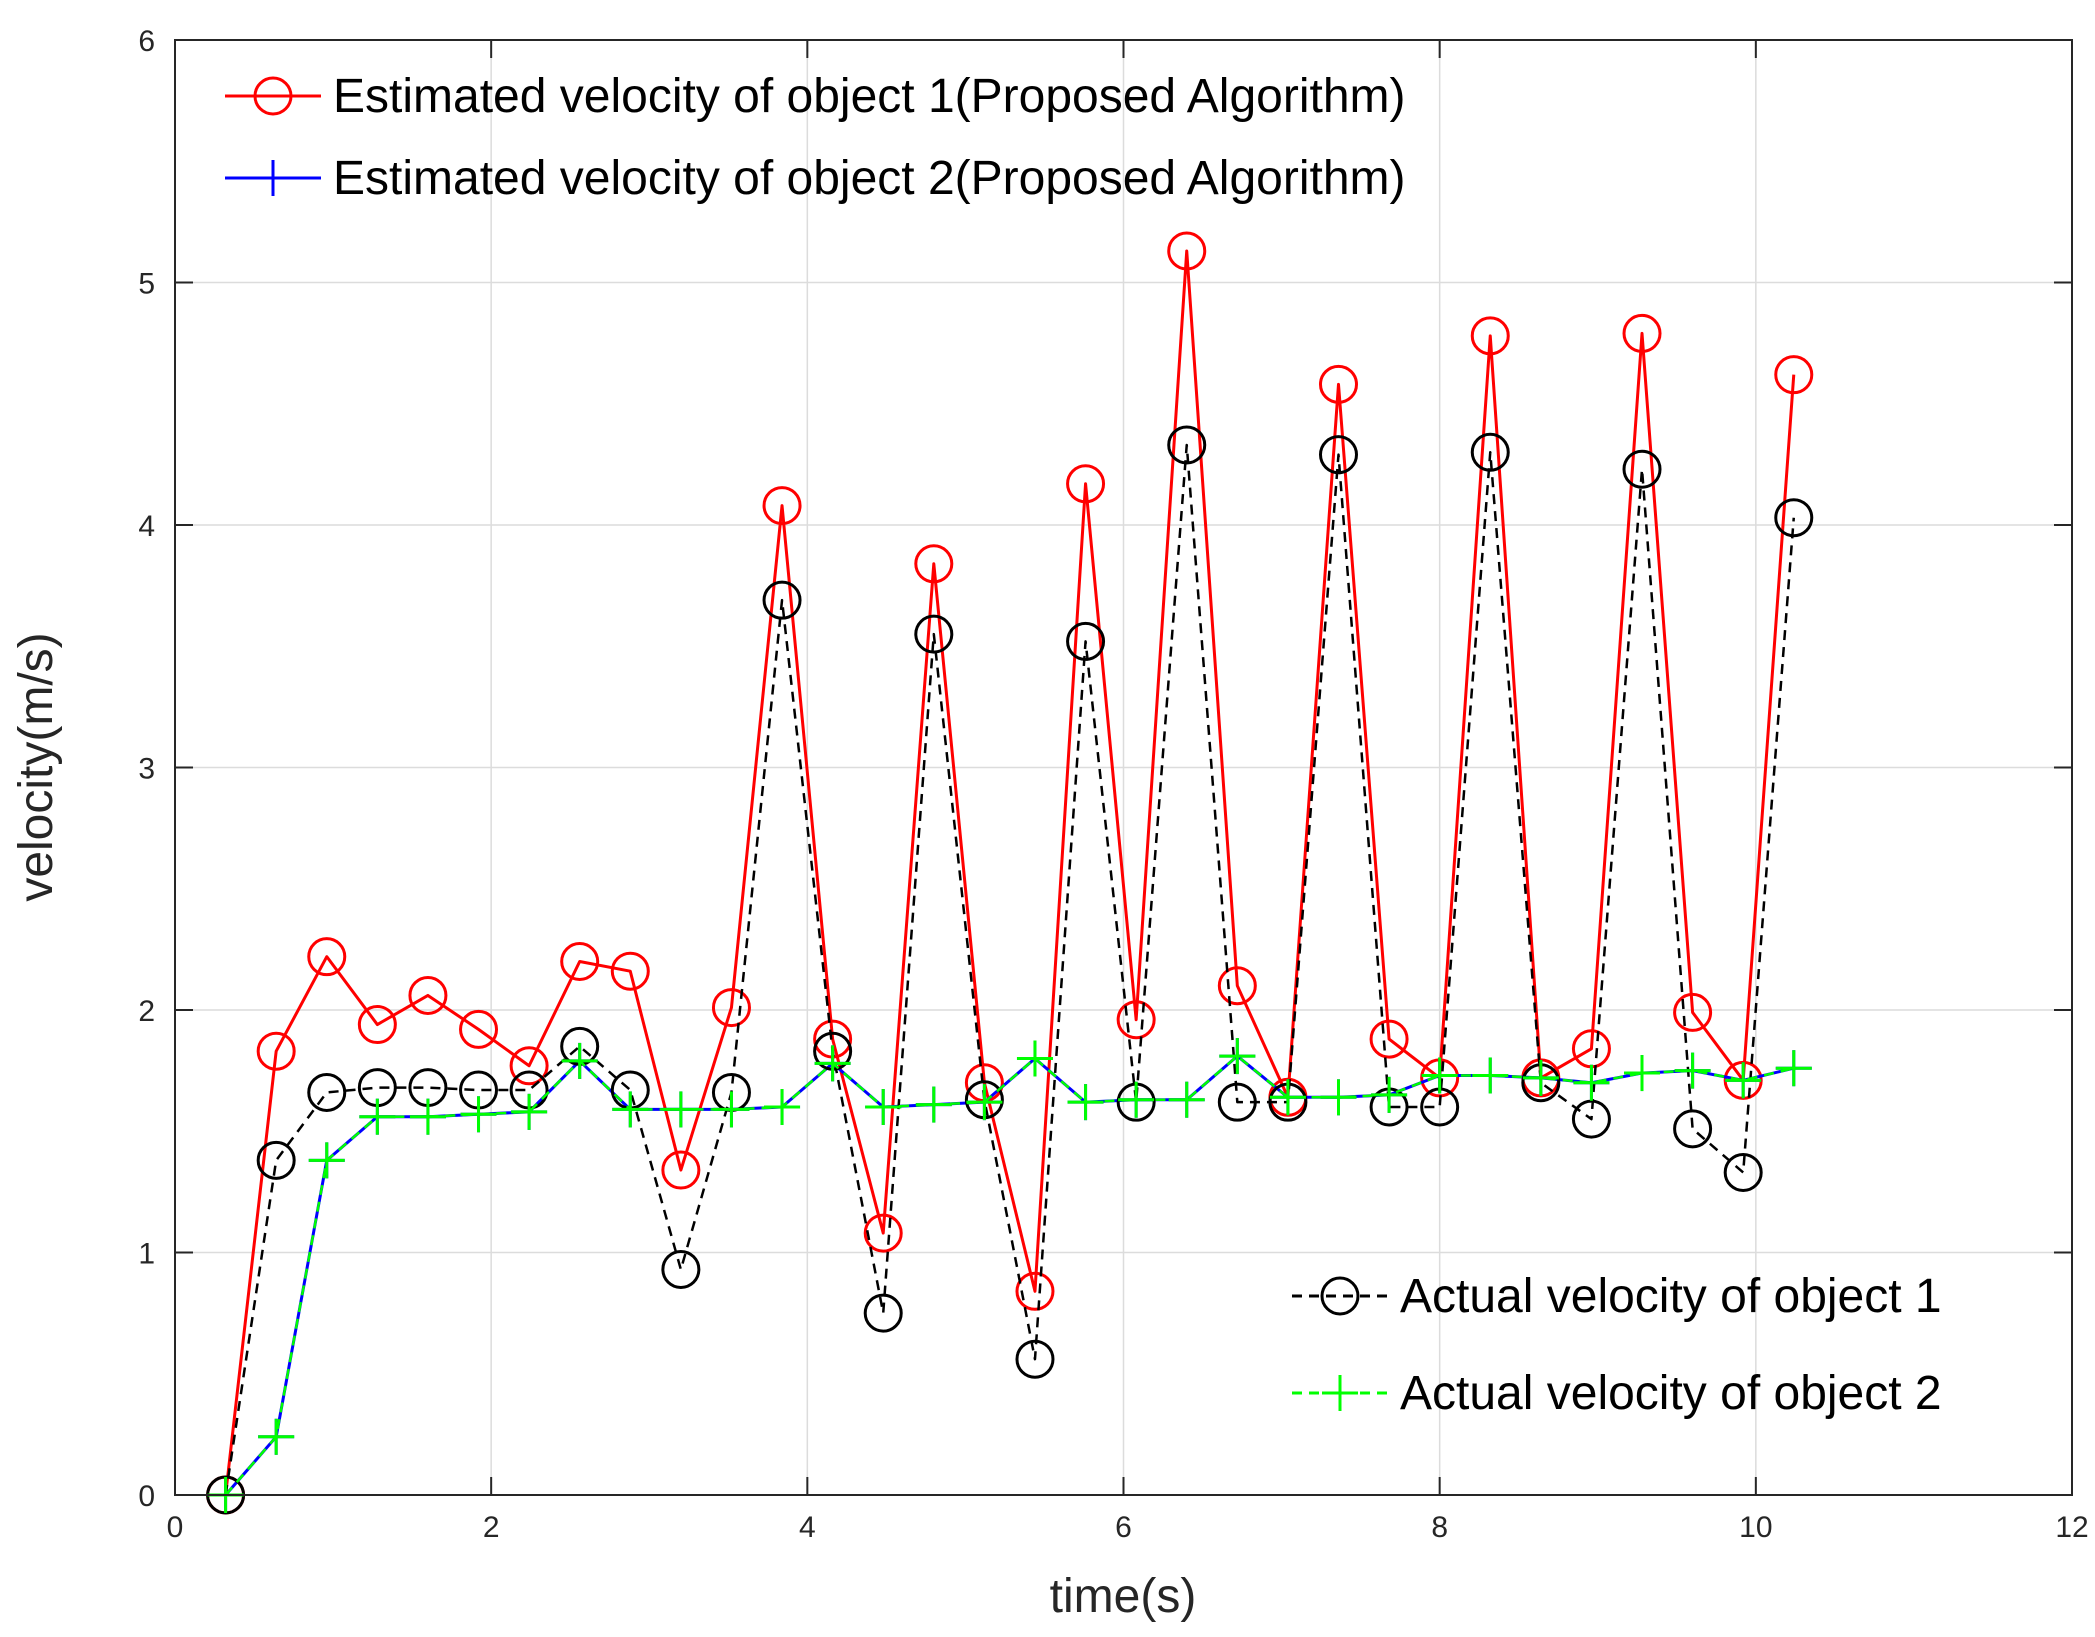  What do you see at coordinates (1755, 1527) in the screenshot?
I see `x-tick-label: 10` at bounding box center [1755, 1527].